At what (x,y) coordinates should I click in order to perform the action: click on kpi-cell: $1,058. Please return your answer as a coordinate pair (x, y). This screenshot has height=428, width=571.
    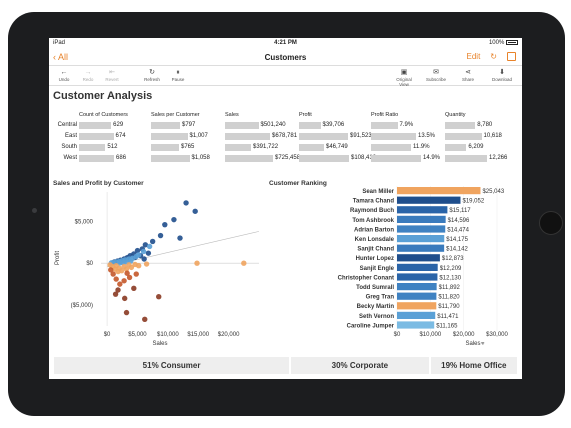
    Looking at the image, I should click on (187, 158).